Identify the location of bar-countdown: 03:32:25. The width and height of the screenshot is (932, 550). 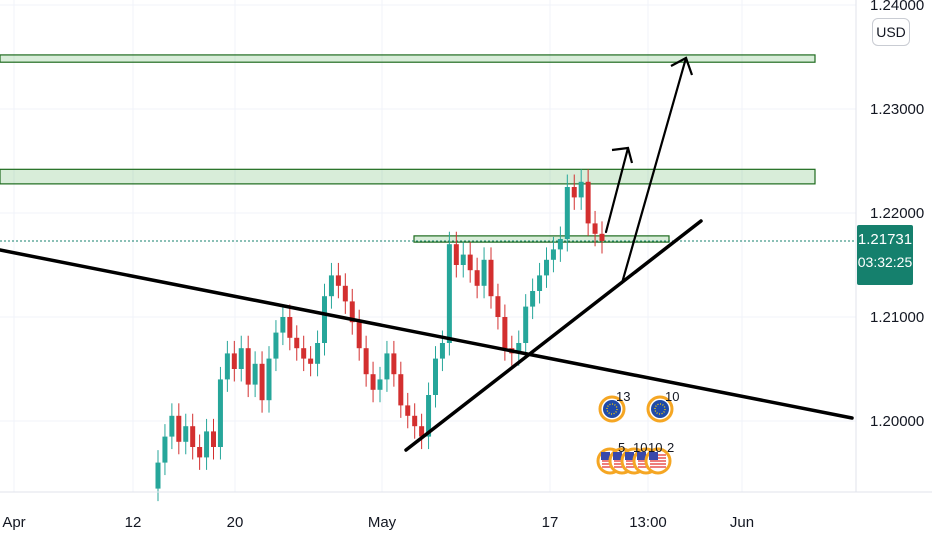
(885, 262).